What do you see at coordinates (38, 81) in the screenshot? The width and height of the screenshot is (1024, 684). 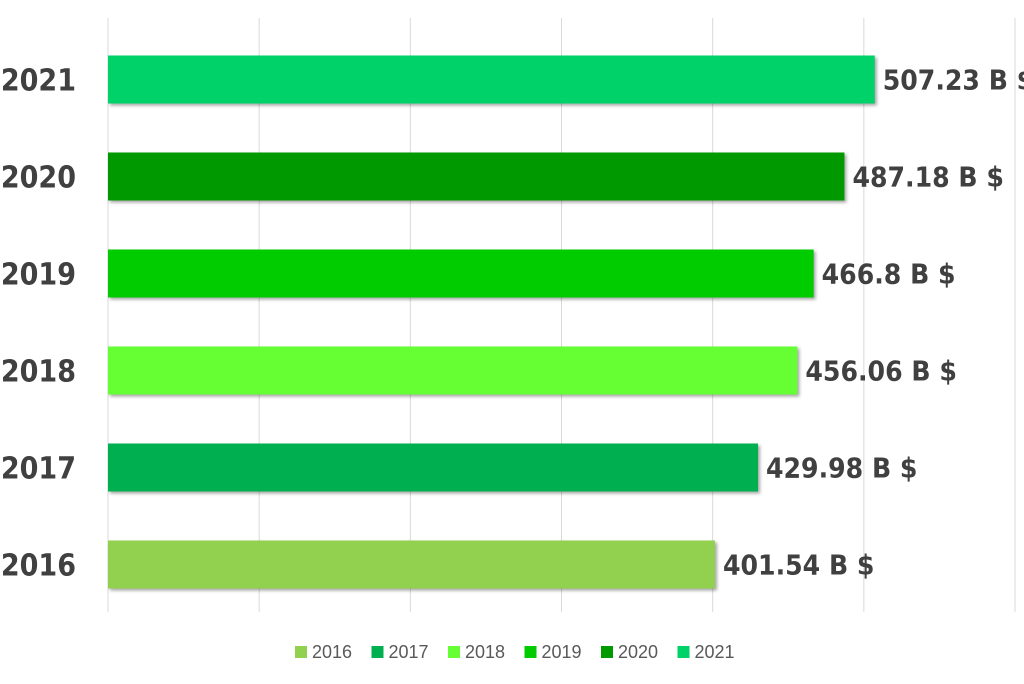 I see `y-tick-label: 2021` at bounding box center [38, 81].